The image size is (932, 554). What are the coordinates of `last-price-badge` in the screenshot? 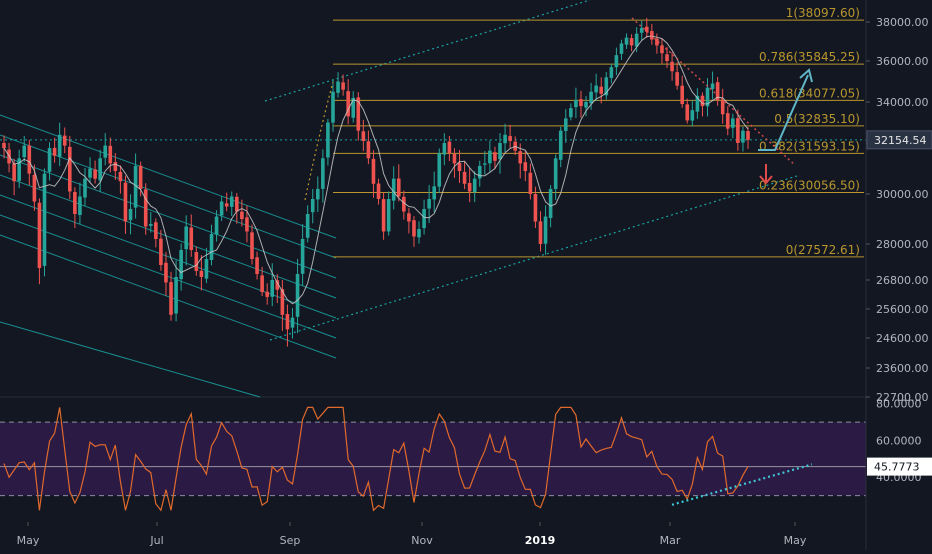 It's located at (899, 140).